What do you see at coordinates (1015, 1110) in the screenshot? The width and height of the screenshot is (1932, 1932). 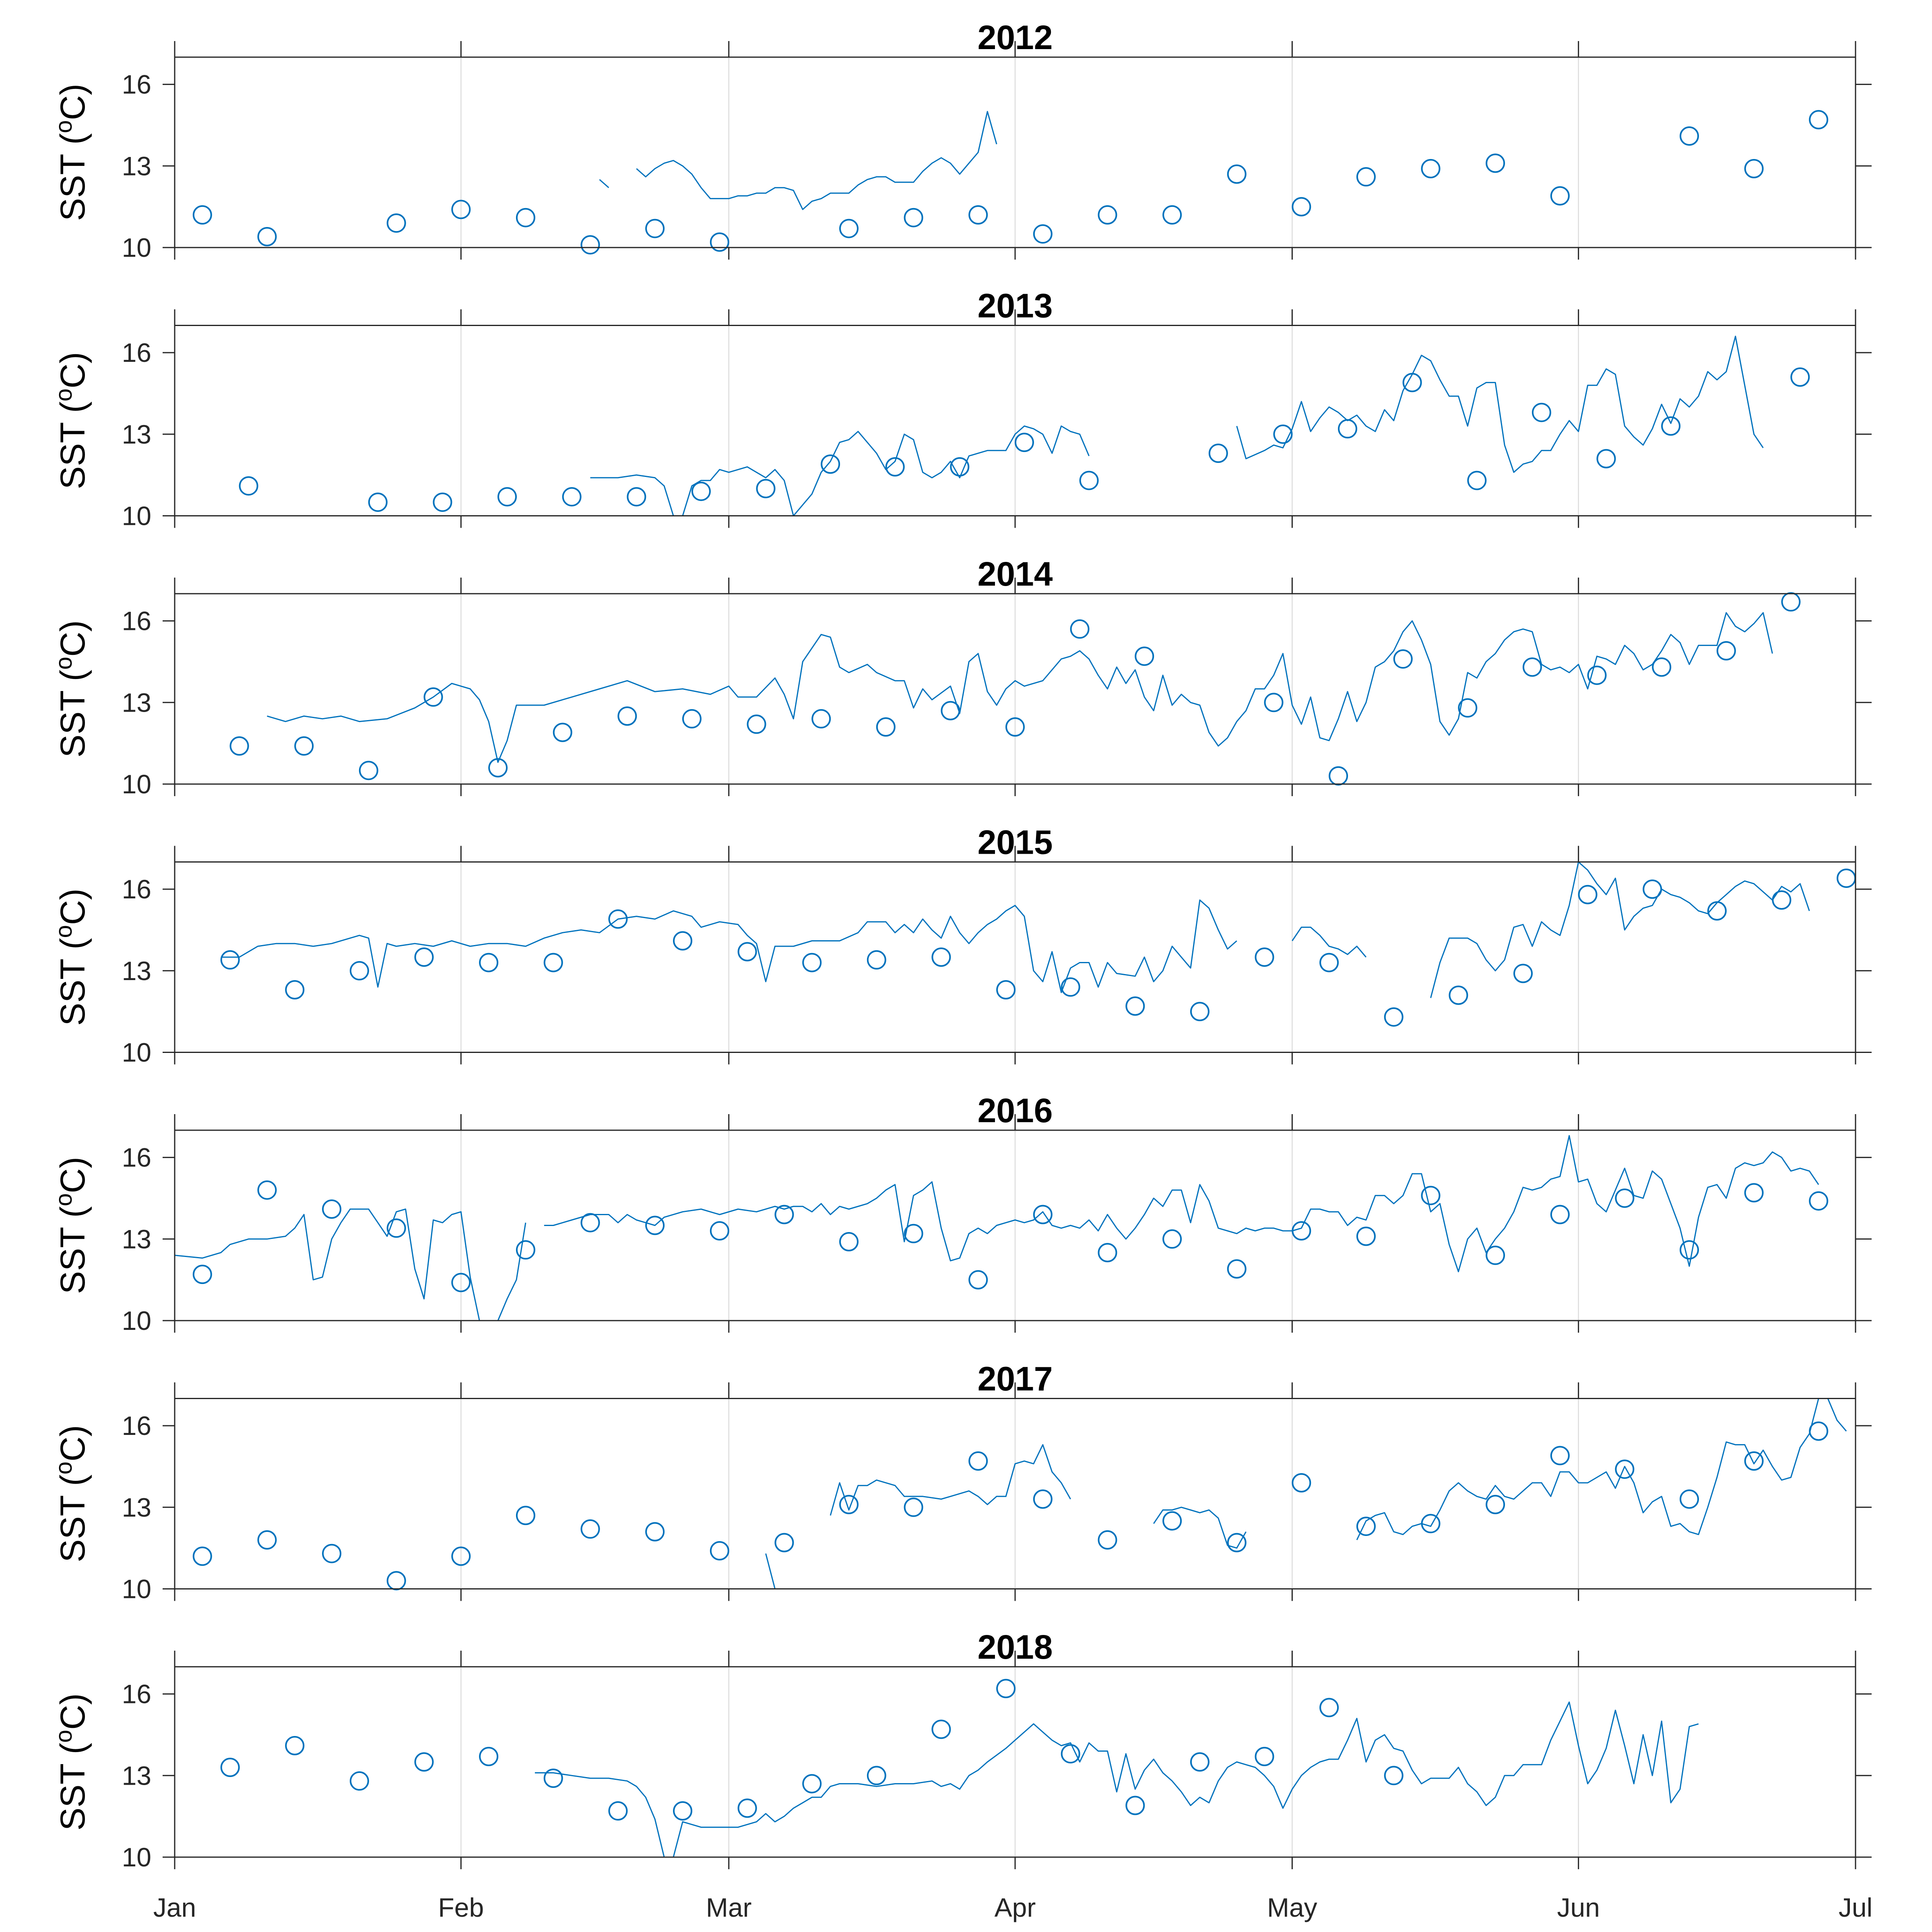 I see `panel-title: 2016` at bounding box center [1015, 1110].